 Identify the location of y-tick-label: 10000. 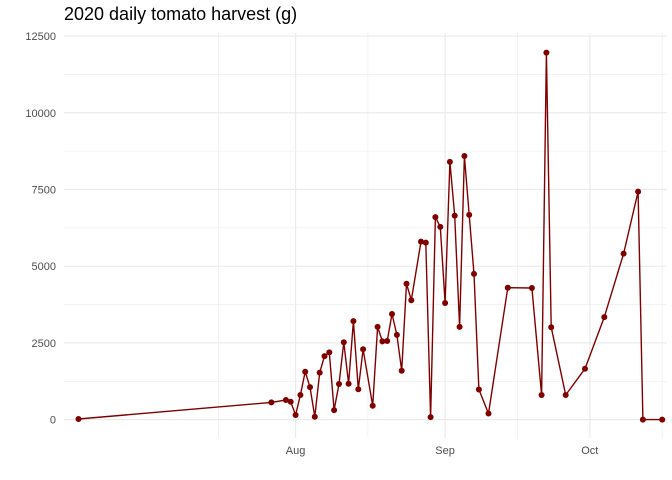
(40, 114).